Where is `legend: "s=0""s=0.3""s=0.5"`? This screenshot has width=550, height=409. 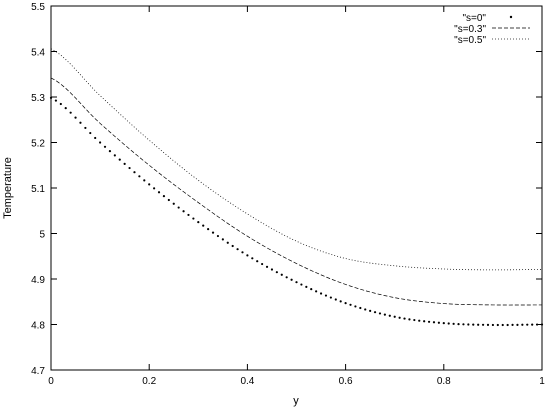 legend: "s=0""s=0.3""s=0.5" is located at coordinates (492, 29).